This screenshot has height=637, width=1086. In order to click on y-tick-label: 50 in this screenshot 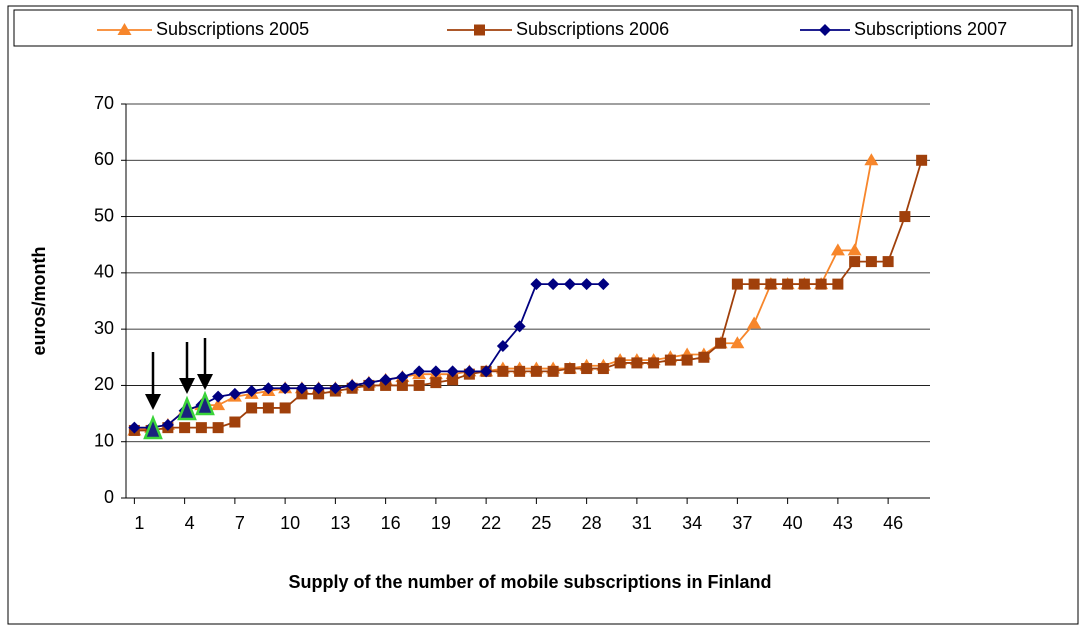, I will do `click(104, 215)`.